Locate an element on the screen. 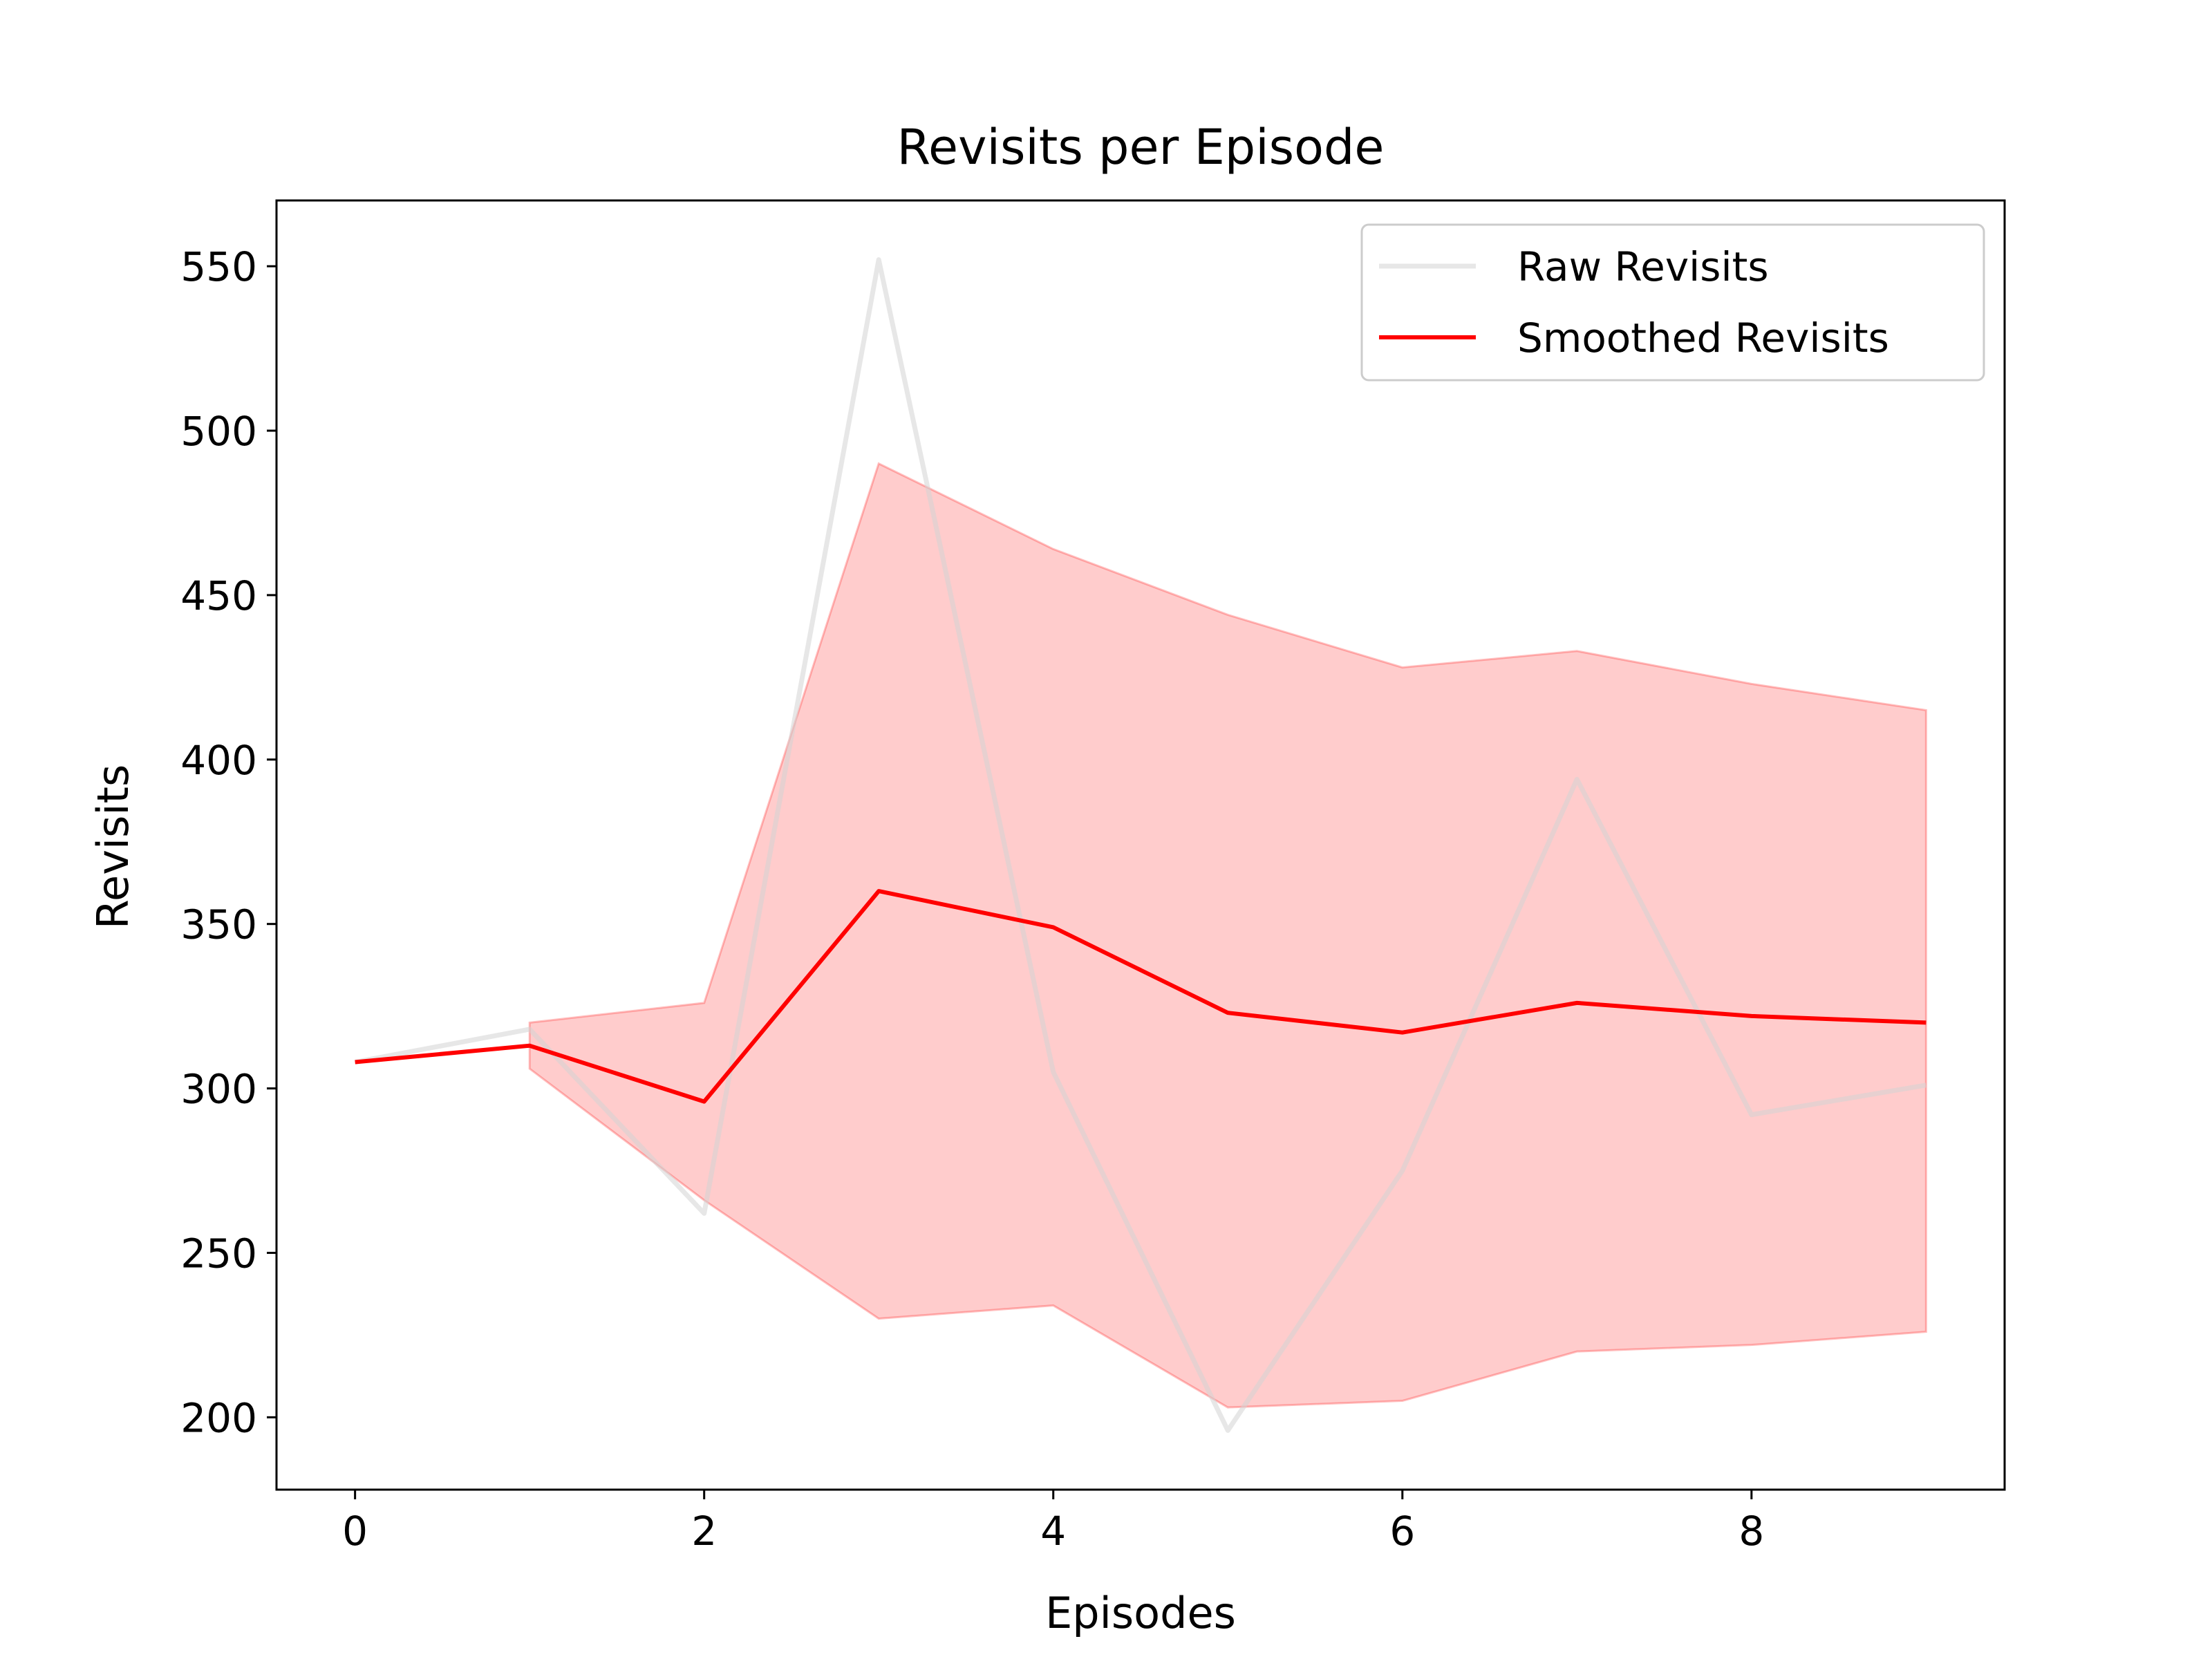 This screenshot has height=1659, width=2212. y-tick-label: 500 is located at coordinates (218, 432).